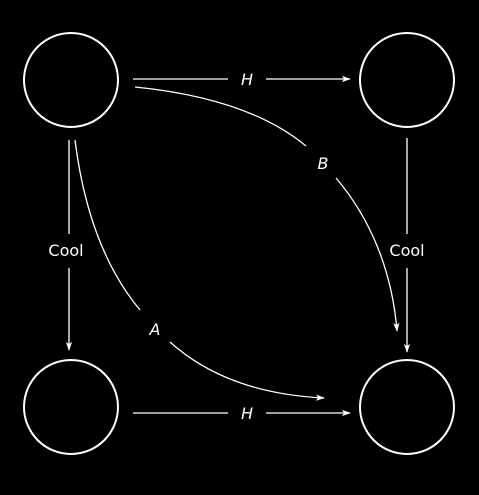 The image size is (479, 495). I want to click on node-top-left, so click(71, 80).